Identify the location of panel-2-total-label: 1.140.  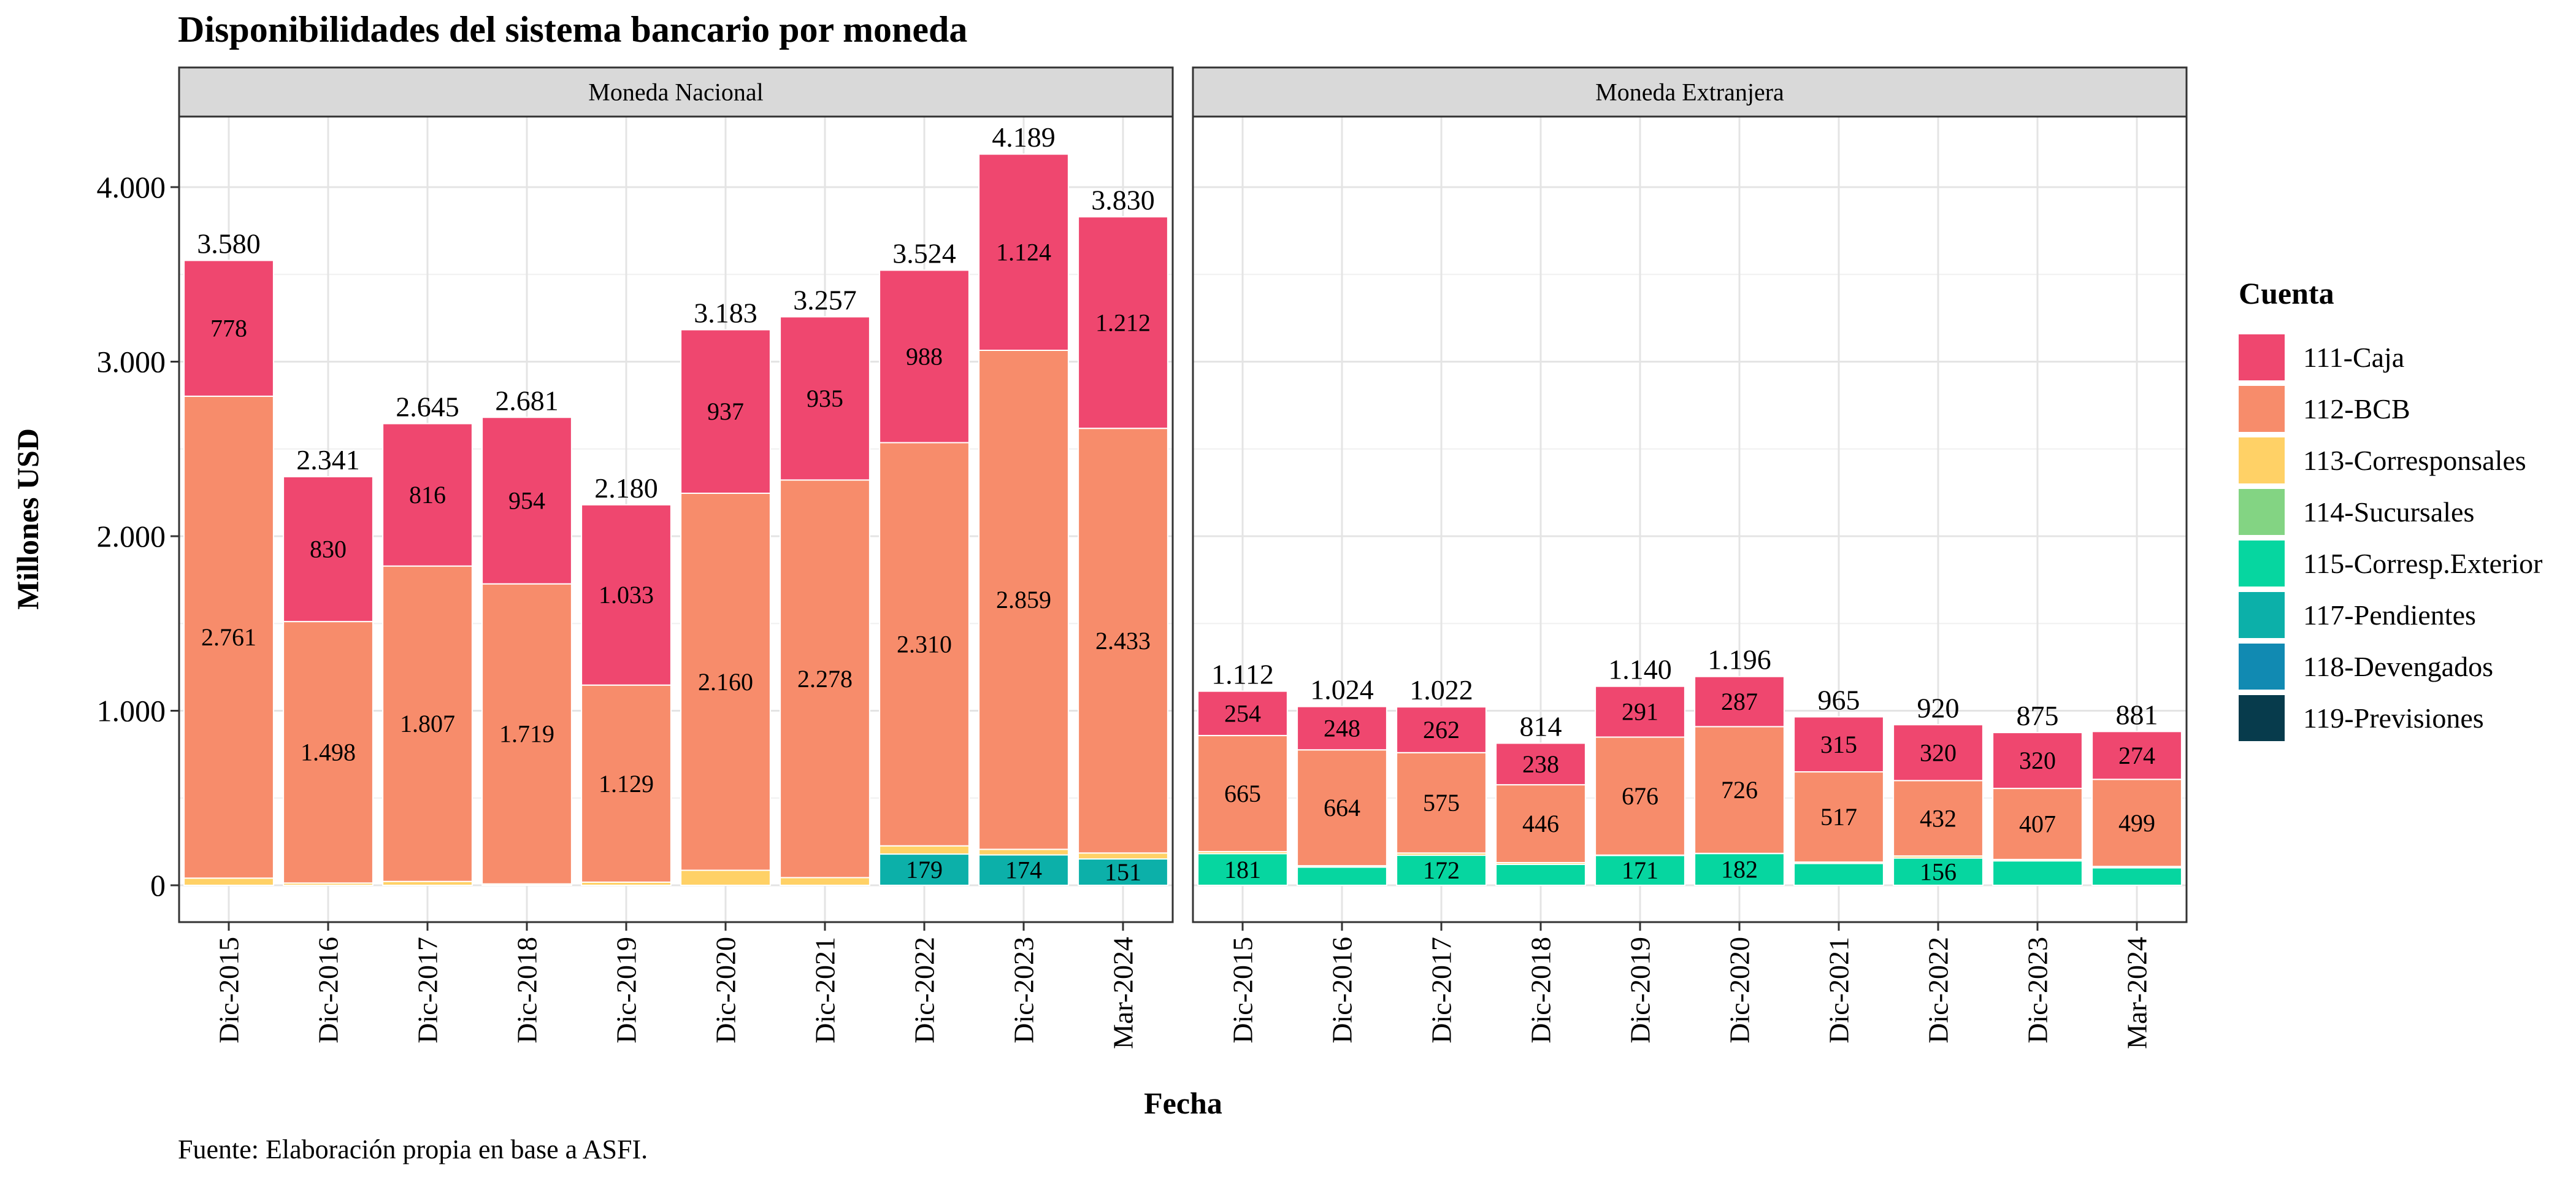
(1640, 670).